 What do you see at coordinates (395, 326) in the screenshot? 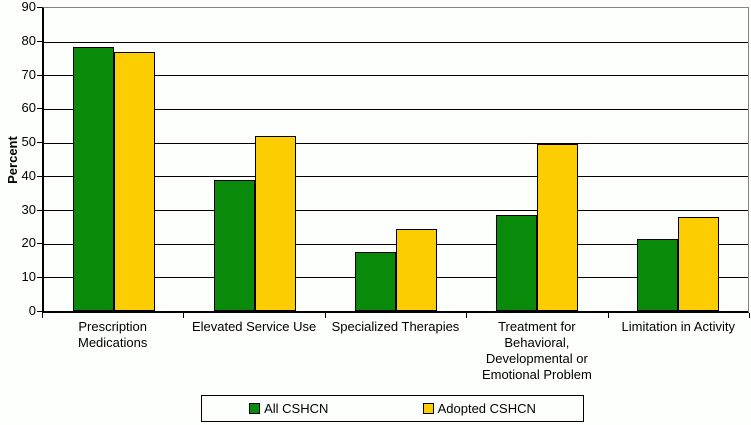
I see `category-label: Specialized Therapies` at bounding box center [395, 326].